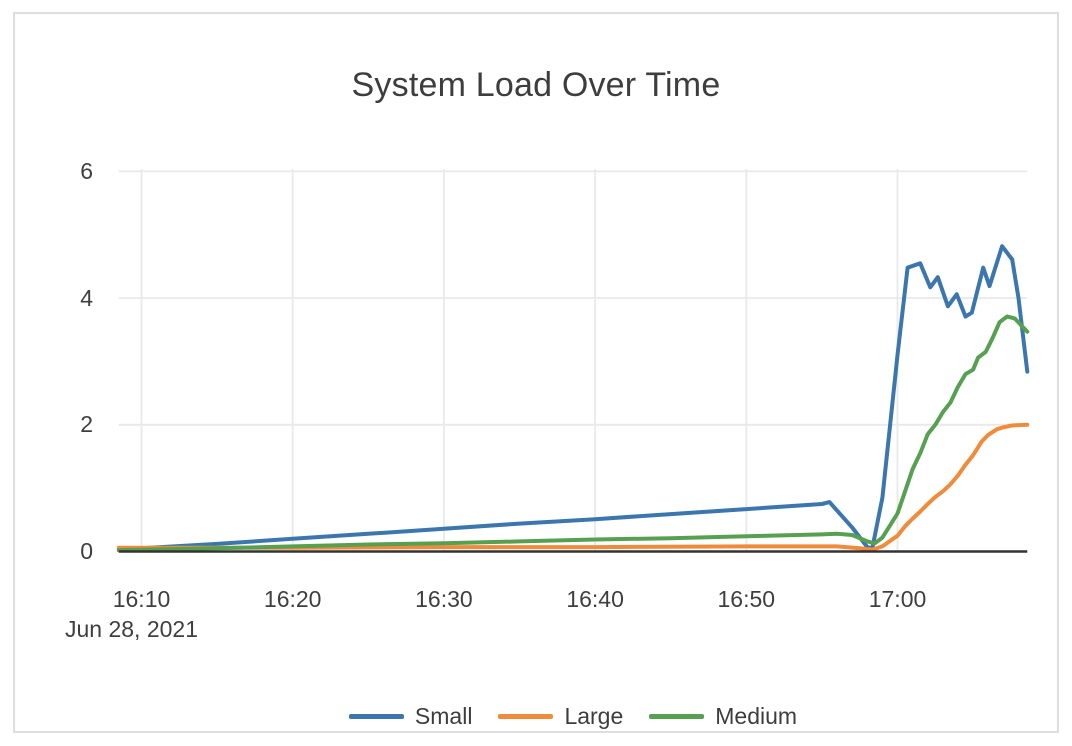 This screenshot has width=1072, height=746. I want to click on x-tick-label: 16:40, so click(595, 599).